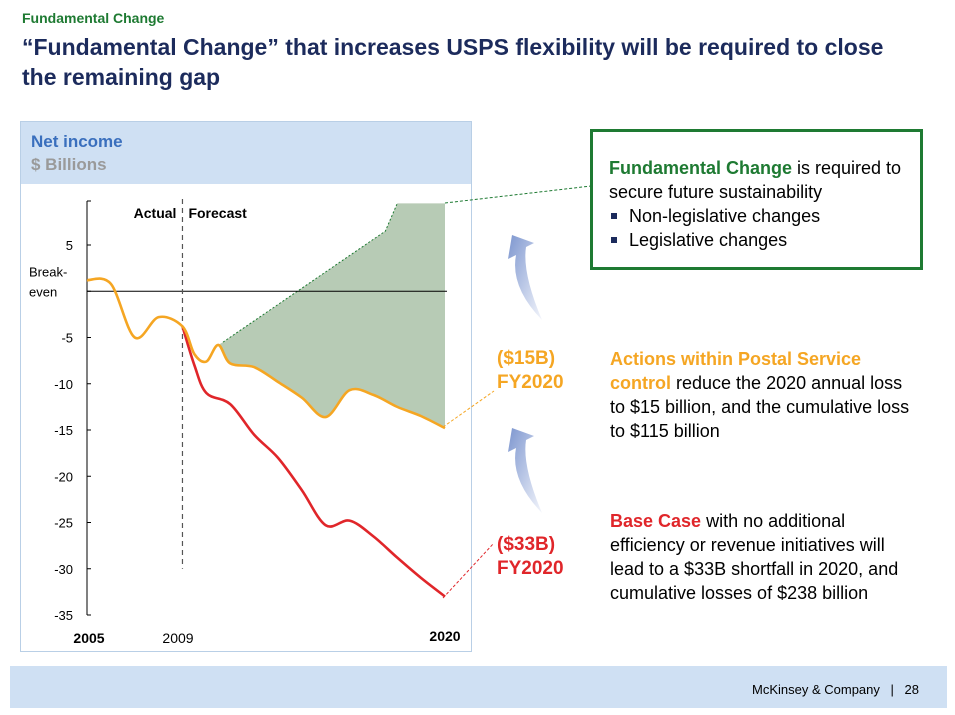  I want to click on footer-bar: McKinsey & Company | 28, so click(478, 687).